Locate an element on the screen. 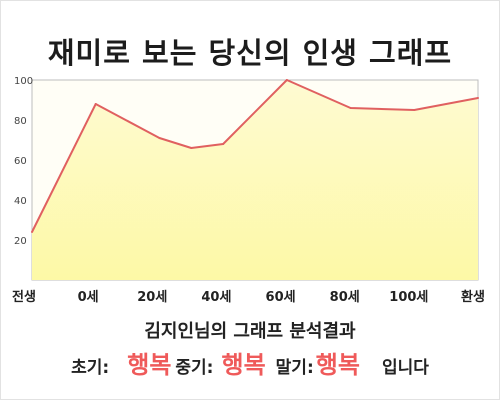 The height and width of the screenshot is (400, 500). late-life-value: 행복 is located at coordinates (337, 365).